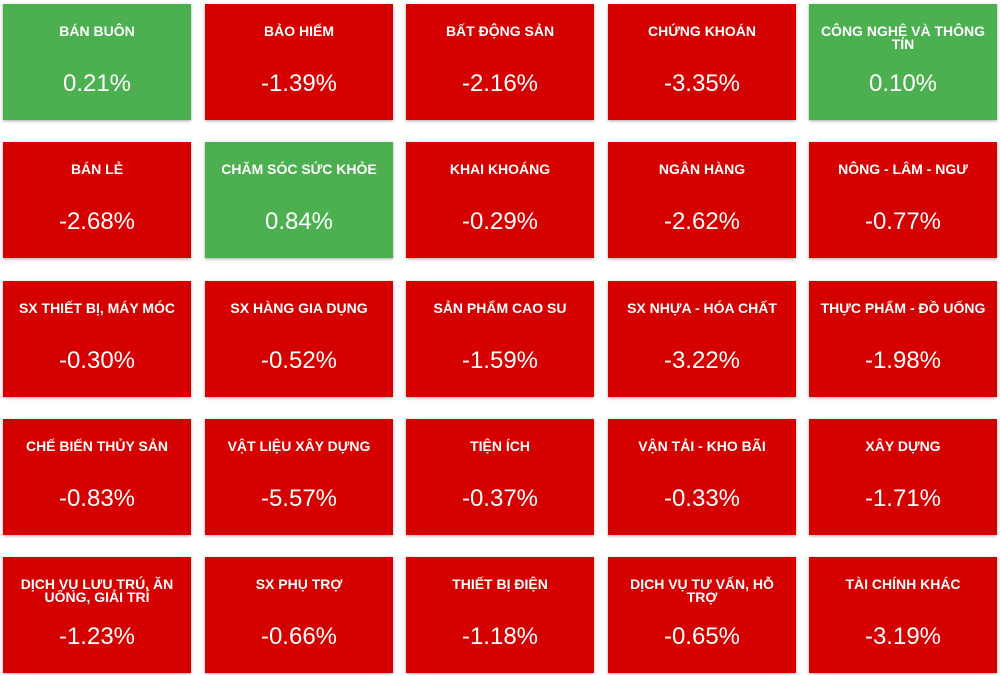 The width and height of the screenshot is (1000, 675). Describe the element at coordinates (903, 498) in the screenshot. I see `sector-change: -1.71%` at that location.